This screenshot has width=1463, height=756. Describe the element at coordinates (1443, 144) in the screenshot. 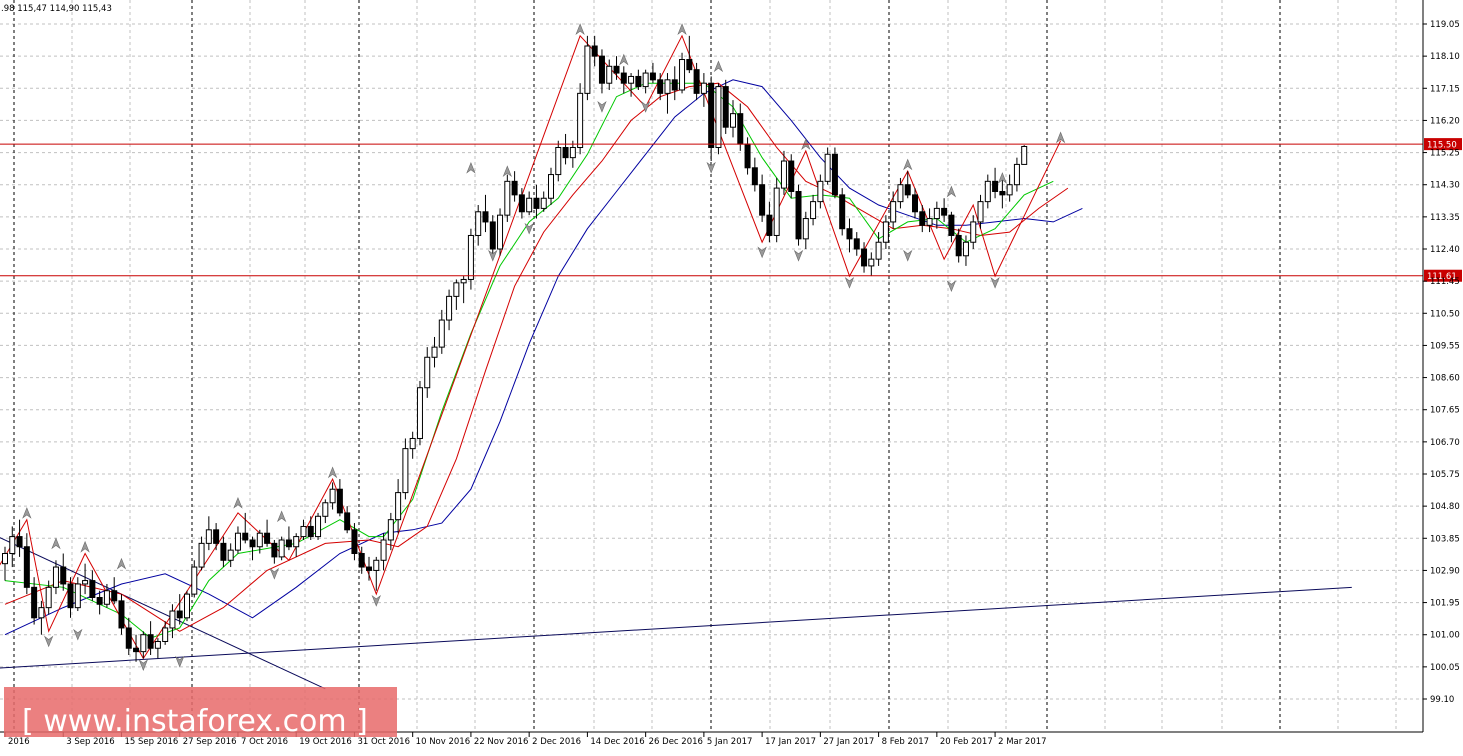

I see `level-label-bg` at that location.